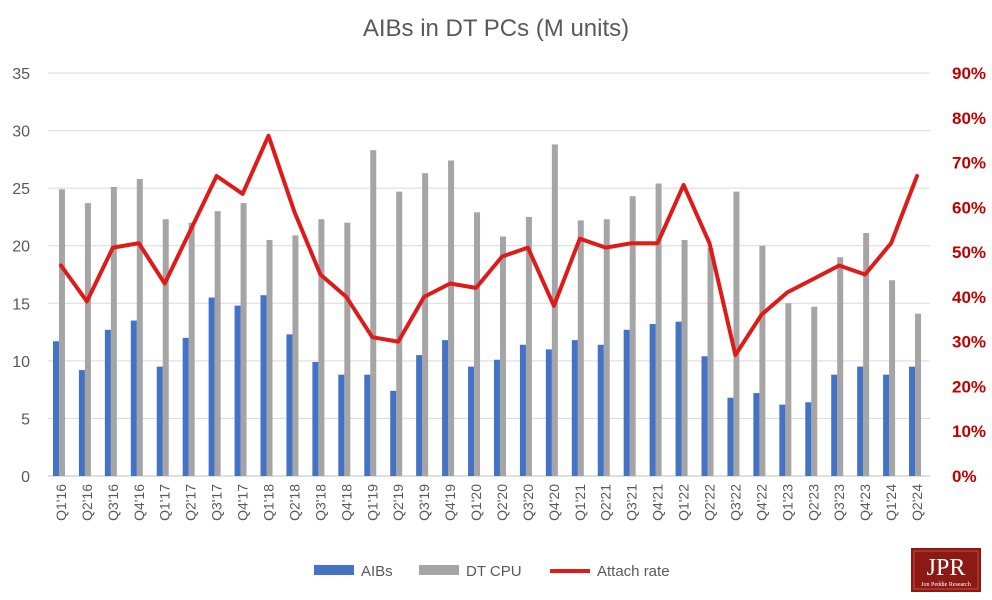 This screenshot has width=992, height=600. Describe the element at coordinates (969, 275) in the screenshot. I see `y-axis-right: 0% 10% 20% 30% 40% 50% 60% 70% 80% 90%` at that location.